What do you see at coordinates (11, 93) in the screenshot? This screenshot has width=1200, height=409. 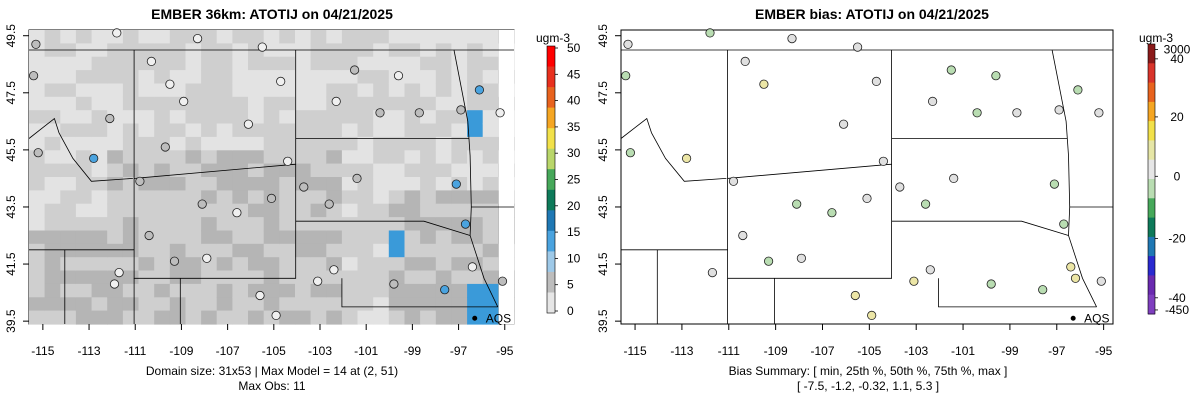 I see `y-tick-label: 47.5` at bounding box center [11, 93].